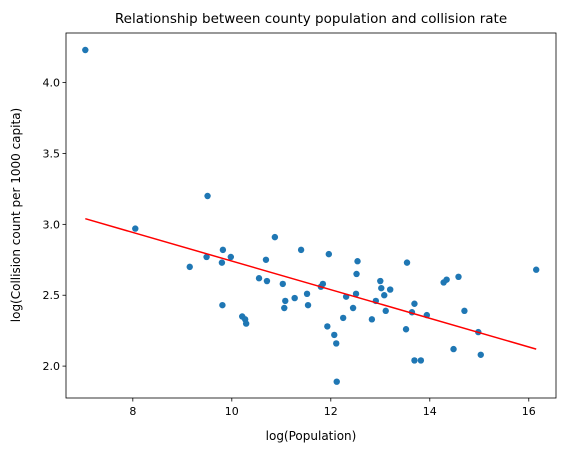 Image resolution: width=567 pixels, height=453 pixels. I want to click on x-tick-label: 12, so click(331, 411).